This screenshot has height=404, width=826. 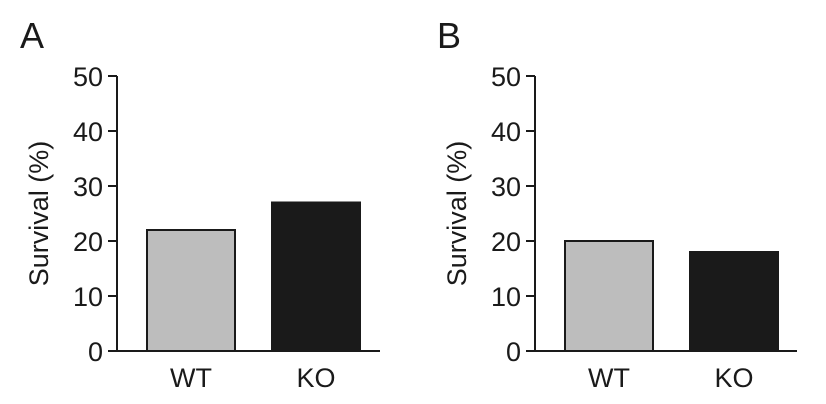 I want to click on panel-b-y-tick-label-50: 50, so click(x=506, y=77).